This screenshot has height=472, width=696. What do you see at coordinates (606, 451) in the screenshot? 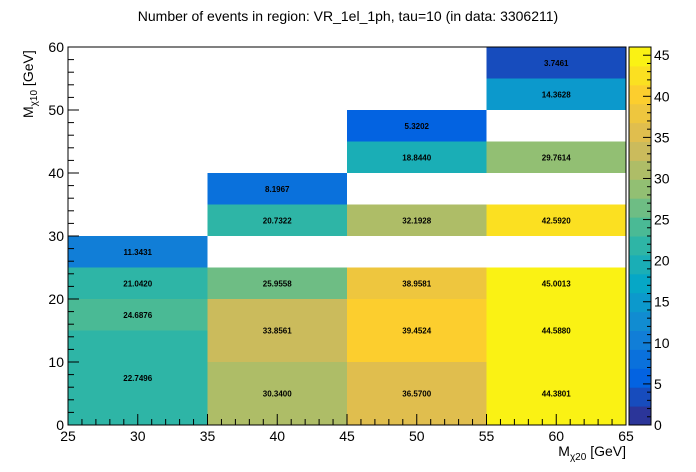
I see `x-axis-label-unit: [GeV]` at bounding box center [606, 451].